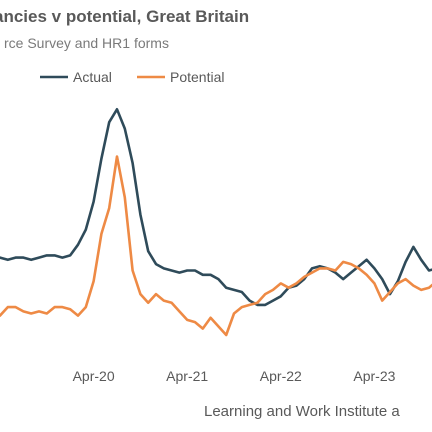  I want to click on x-tick-label: Apr-21, so click(187, 376).